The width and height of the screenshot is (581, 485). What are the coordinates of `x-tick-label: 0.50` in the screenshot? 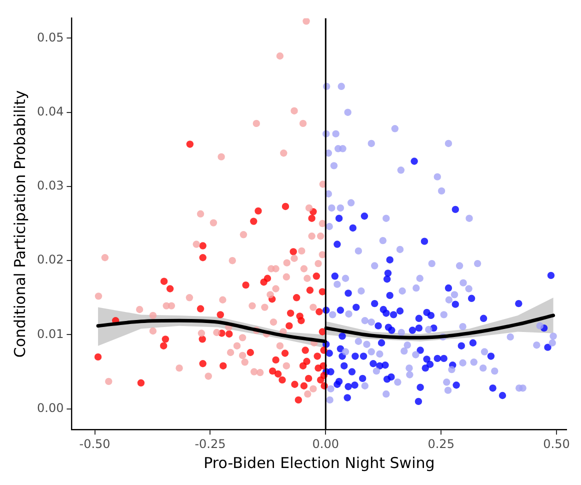 It's located at (556, 443).